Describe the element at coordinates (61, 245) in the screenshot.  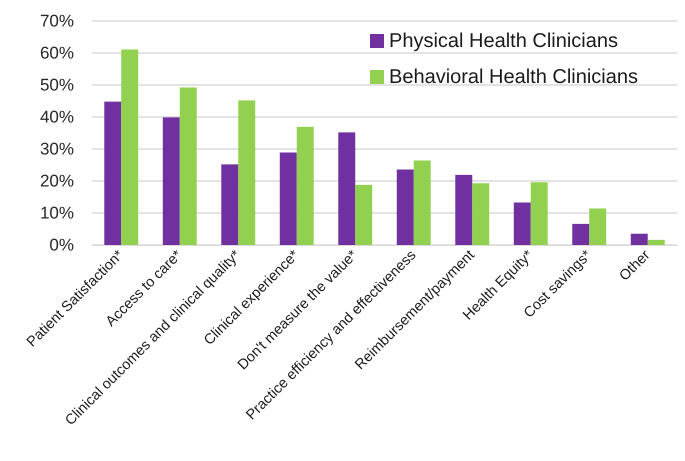
I see `y-tick-label: 0%` at that location.